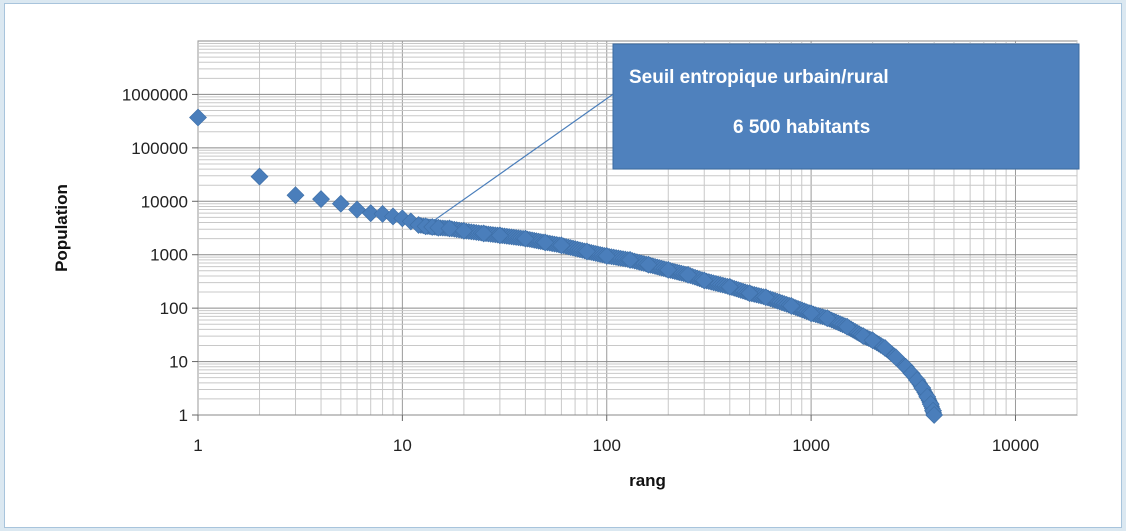 Image resolution: width=1126 pixels, height=531 pixels. What do you see at coordinates (155, 94) in the screenshot?
I see `y-tick-label: 1000000` at bounding box center [155, 94].